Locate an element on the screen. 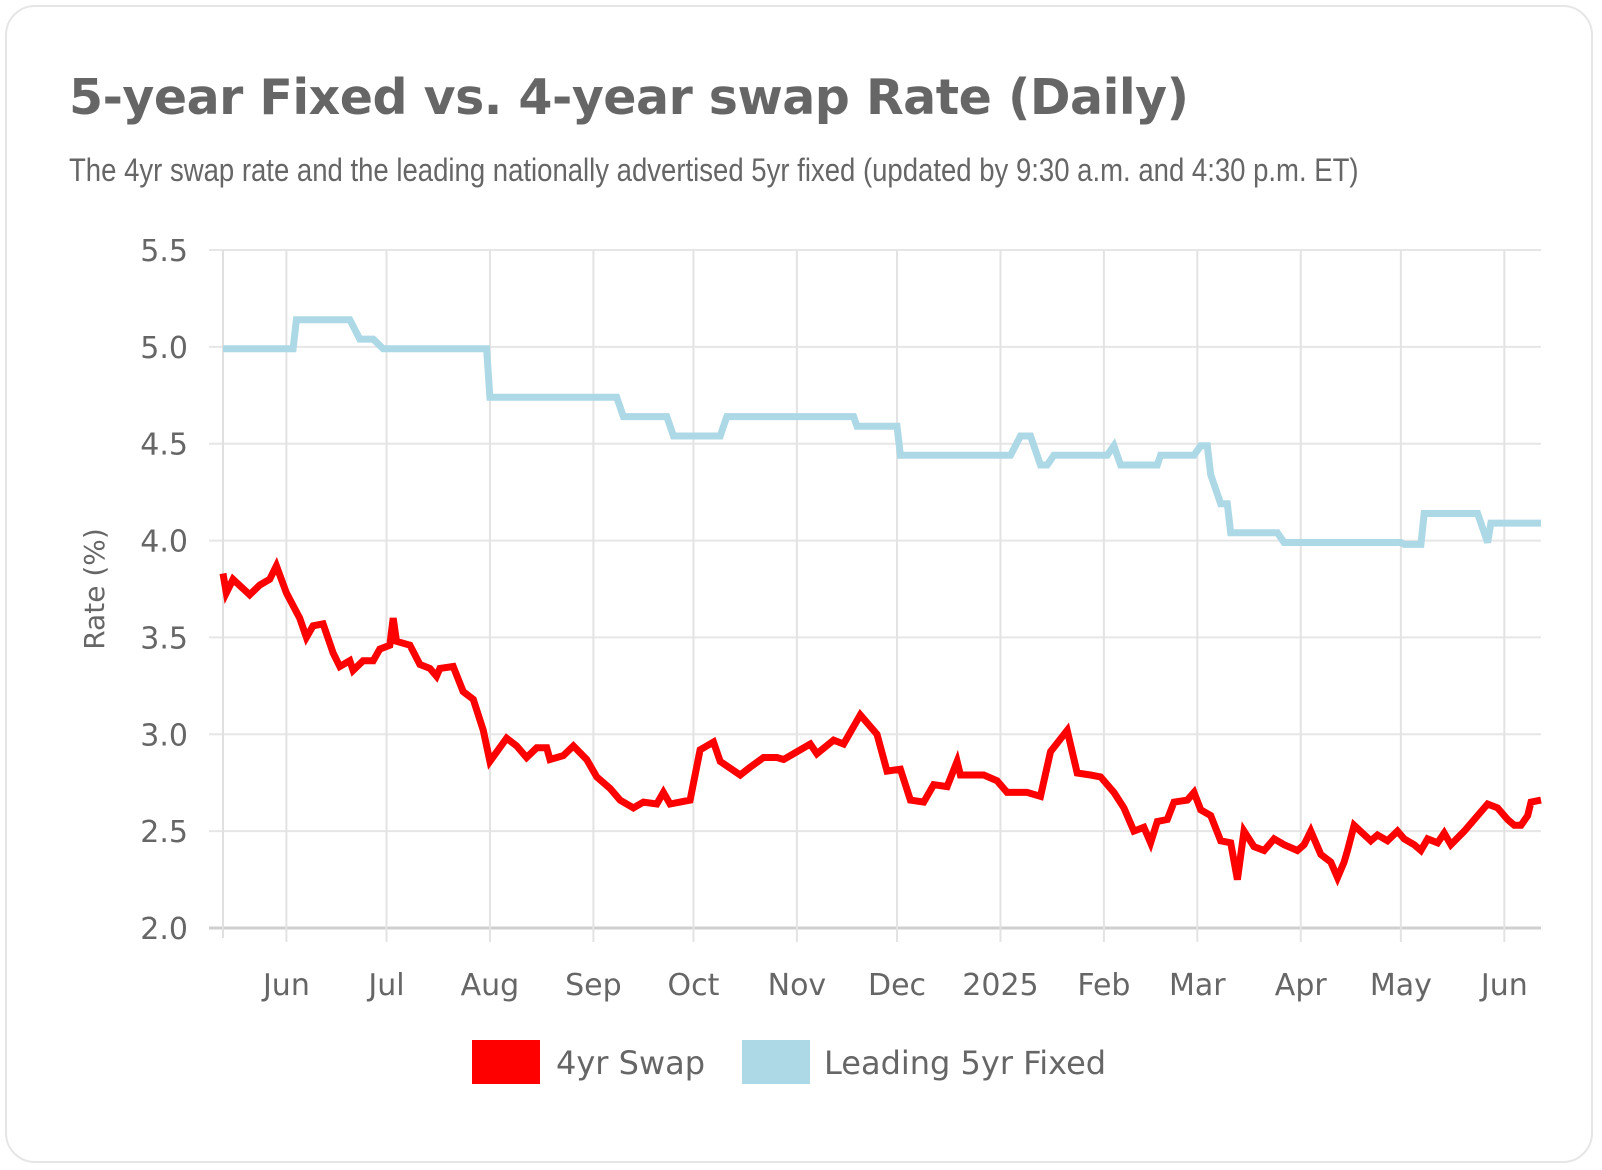 The image size is (1602, 1170). y-tick-label: 5.5 is located at coordinates (164, 251).